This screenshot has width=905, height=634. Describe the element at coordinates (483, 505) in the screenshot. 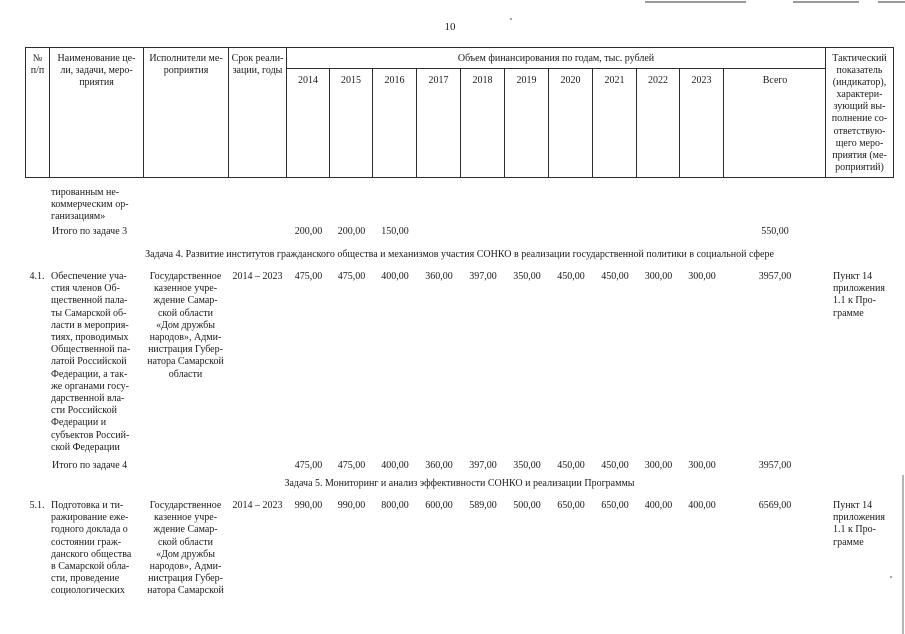

I see `value-2018: 589,00` at that location.